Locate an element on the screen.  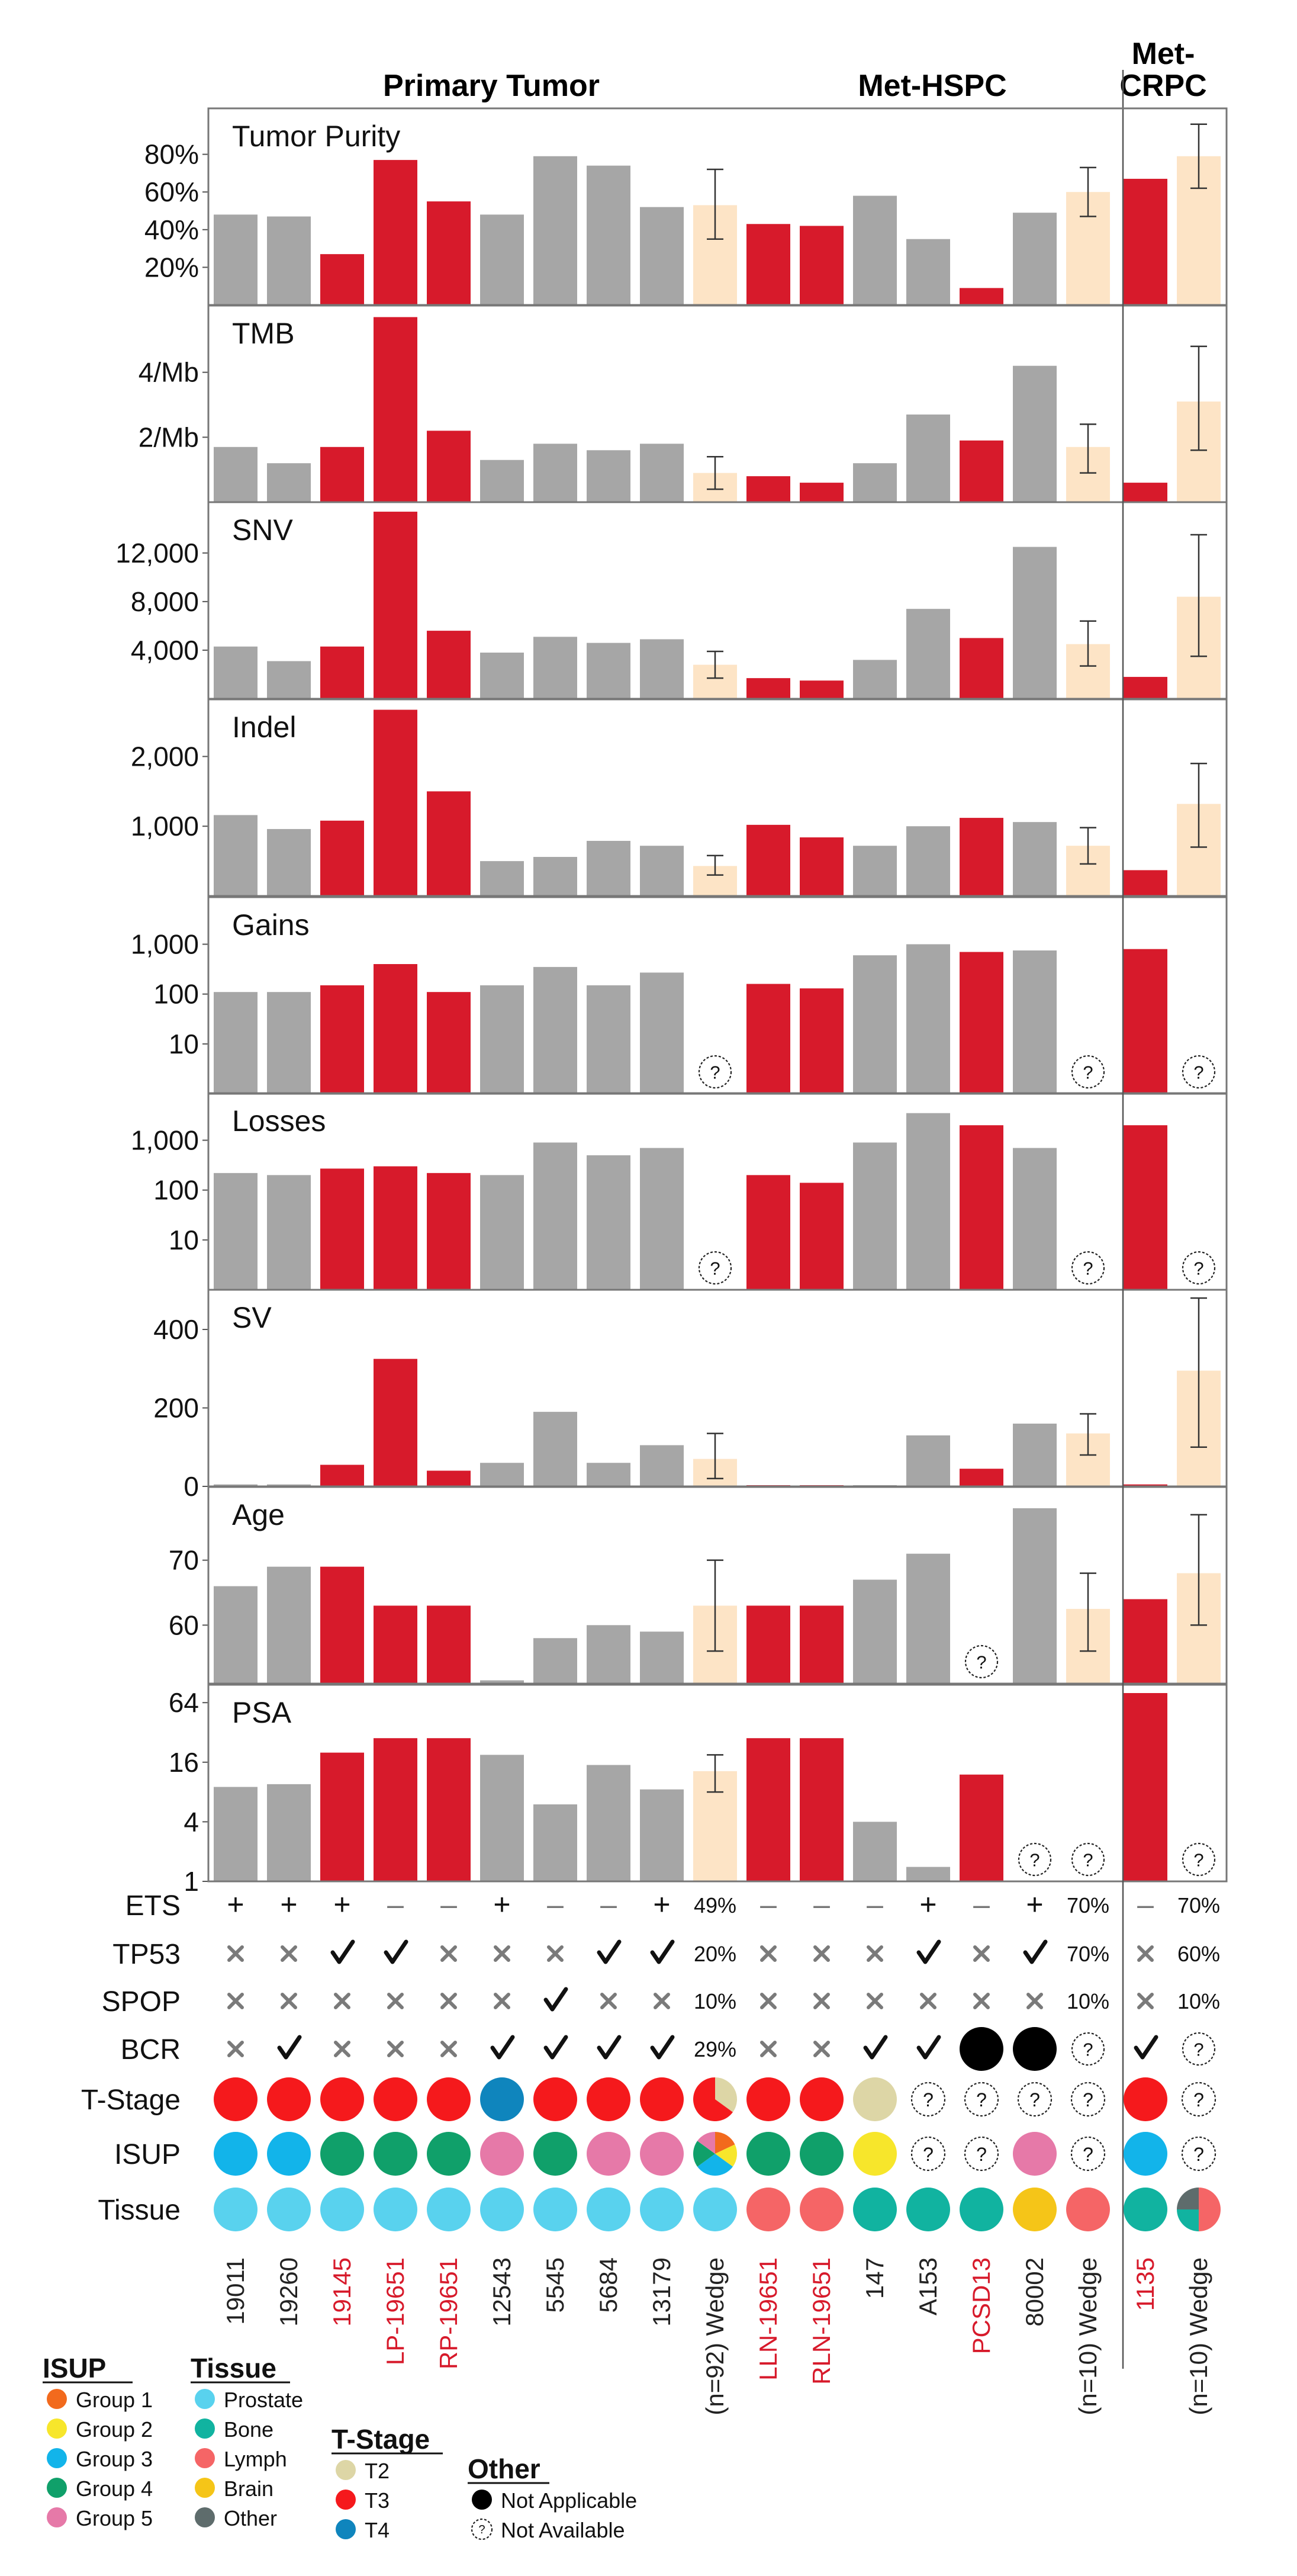
sample-label: 12543 is located at coordinates (502, 2292).